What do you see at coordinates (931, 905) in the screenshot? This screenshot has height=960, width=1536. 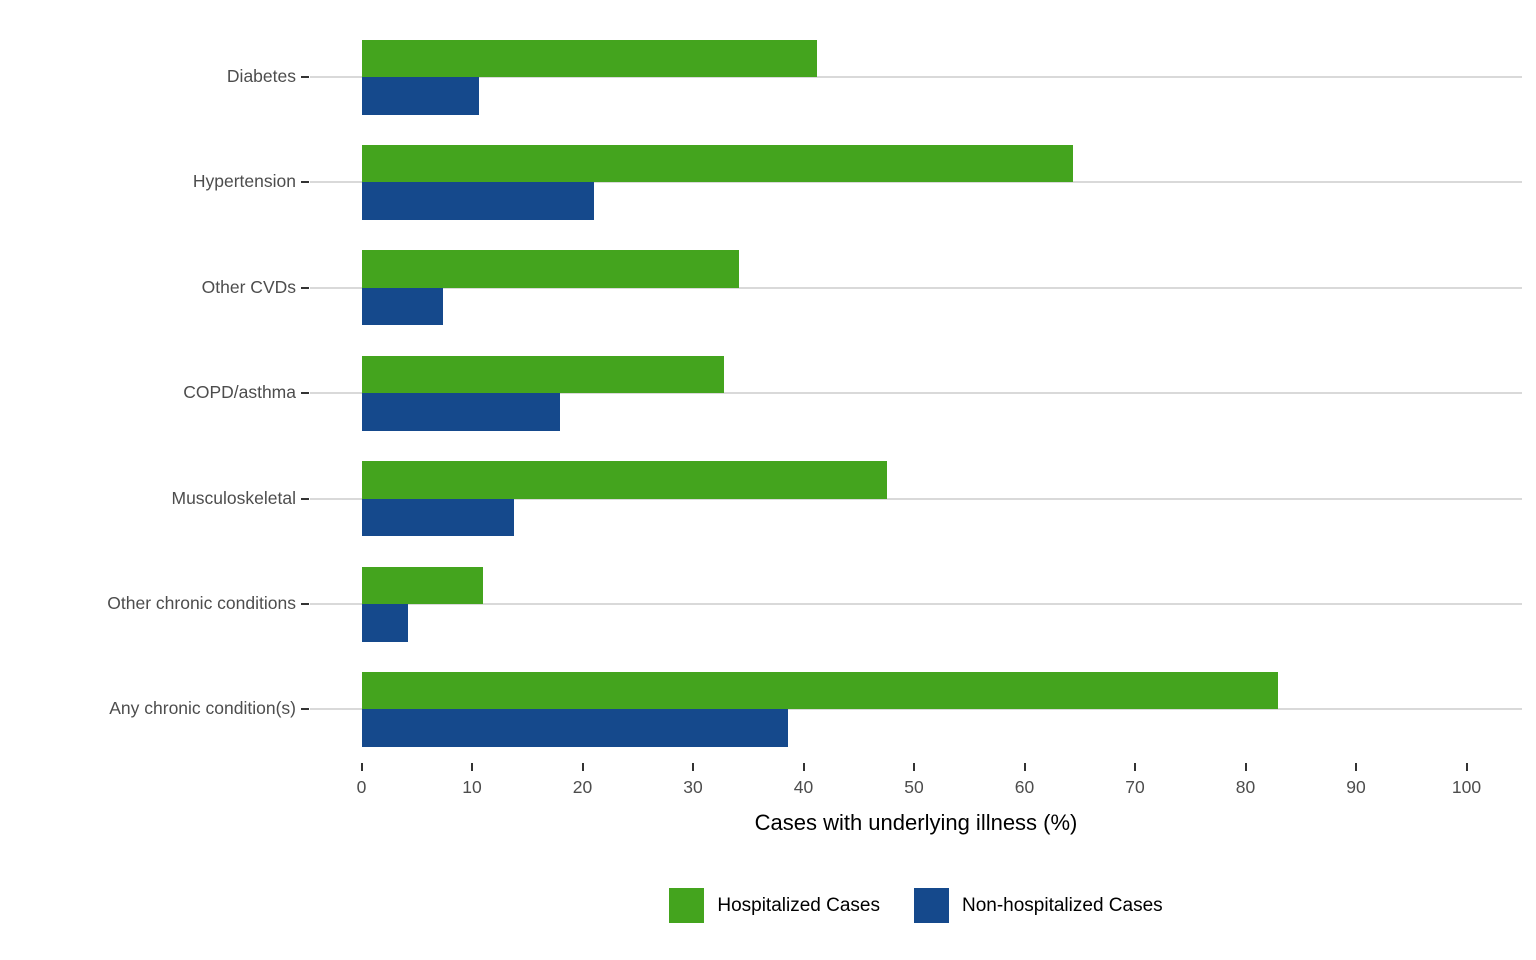 I see `legend-swatch-non-hospitalized` at bounding box center [931, 905].